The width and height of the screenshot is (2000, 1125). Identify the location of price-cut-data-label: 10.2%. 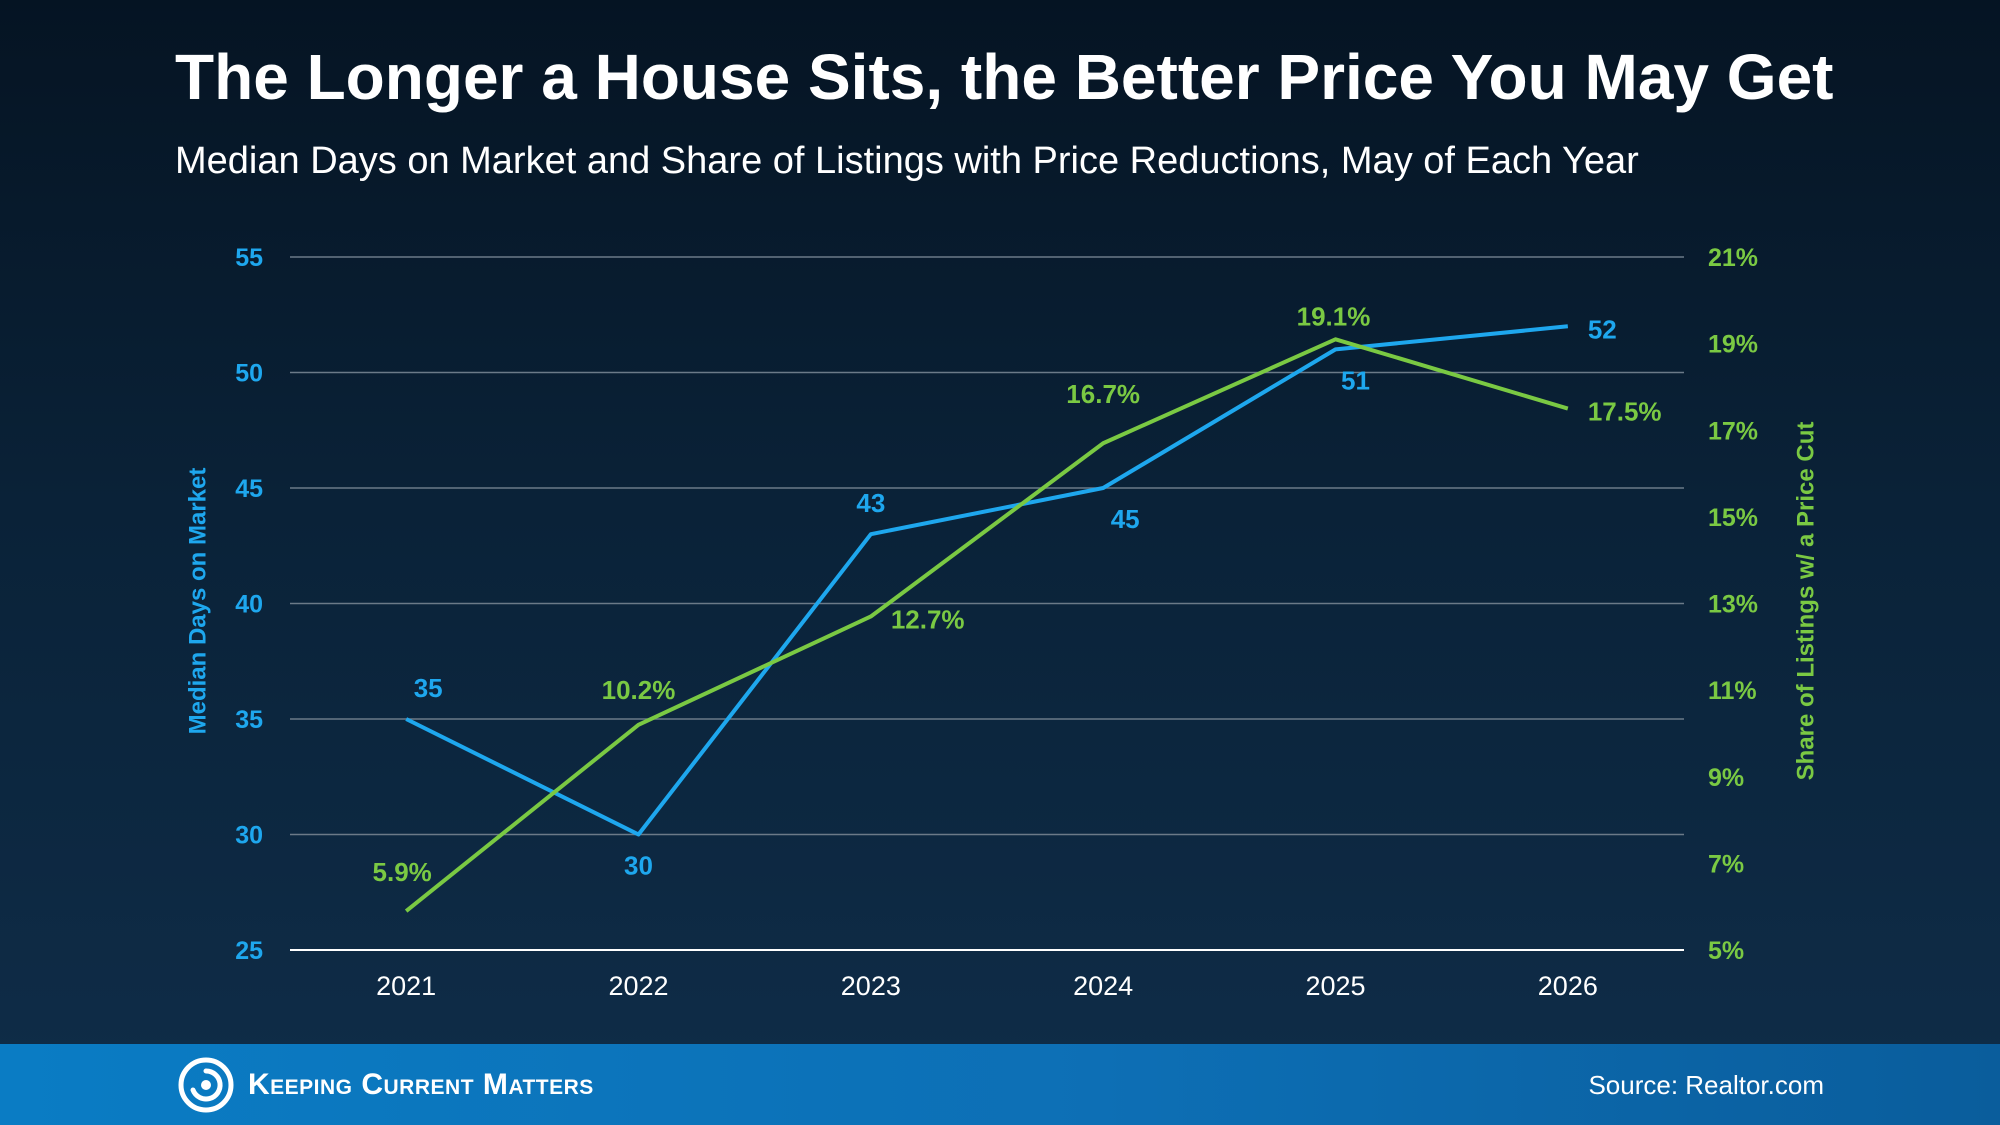
(639, 690).